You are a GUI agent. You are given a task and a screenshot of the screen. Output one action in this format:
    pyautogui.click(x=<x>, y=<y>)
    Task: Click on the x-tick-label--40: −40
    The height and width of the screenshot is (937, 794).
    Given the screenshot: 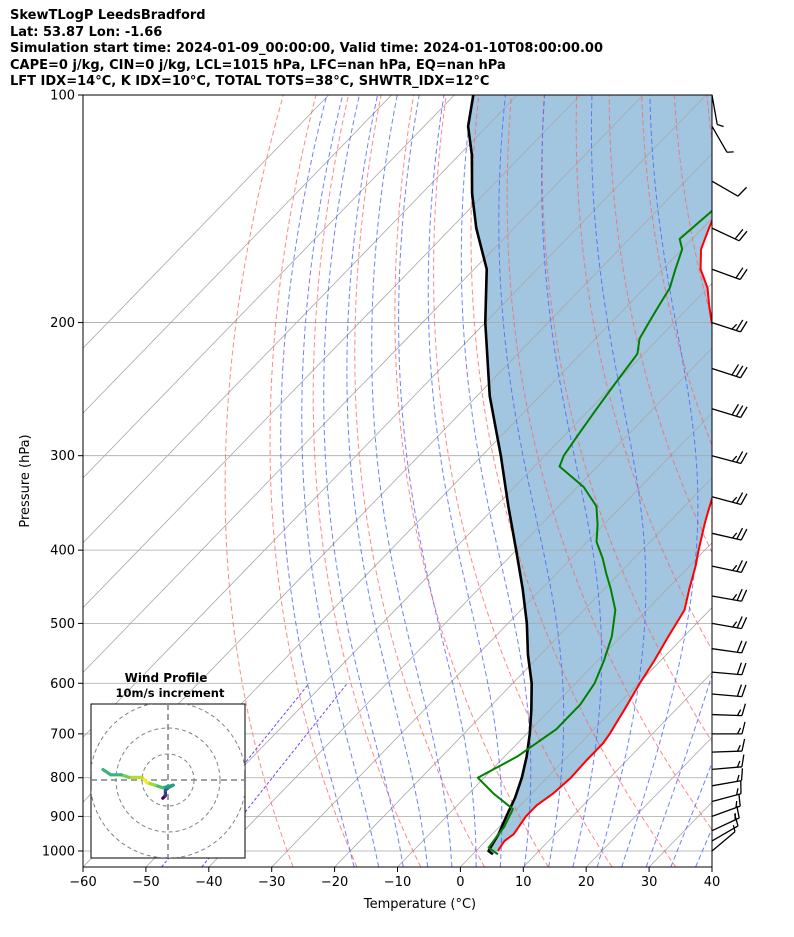 What is the action you would take?
    pyautogui.click(x=208, y=882)
    